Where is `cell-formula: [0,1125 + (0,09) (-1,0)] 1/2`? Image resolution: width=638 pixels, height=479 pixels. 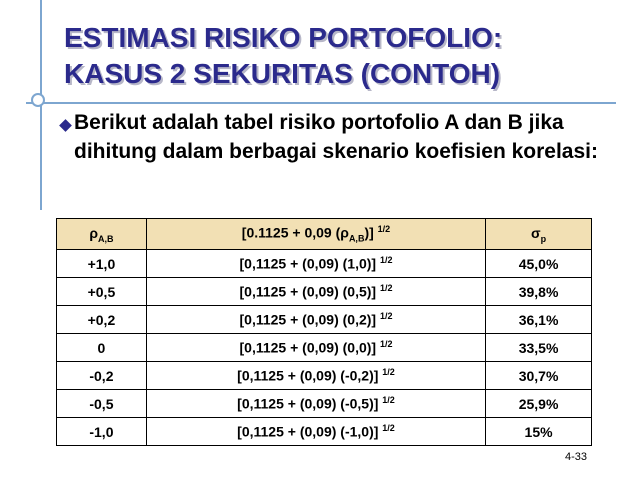 cell-formula: [0,1125 + (0,09) (-1,0)] 1/2 is located at coordinates (316, 431).